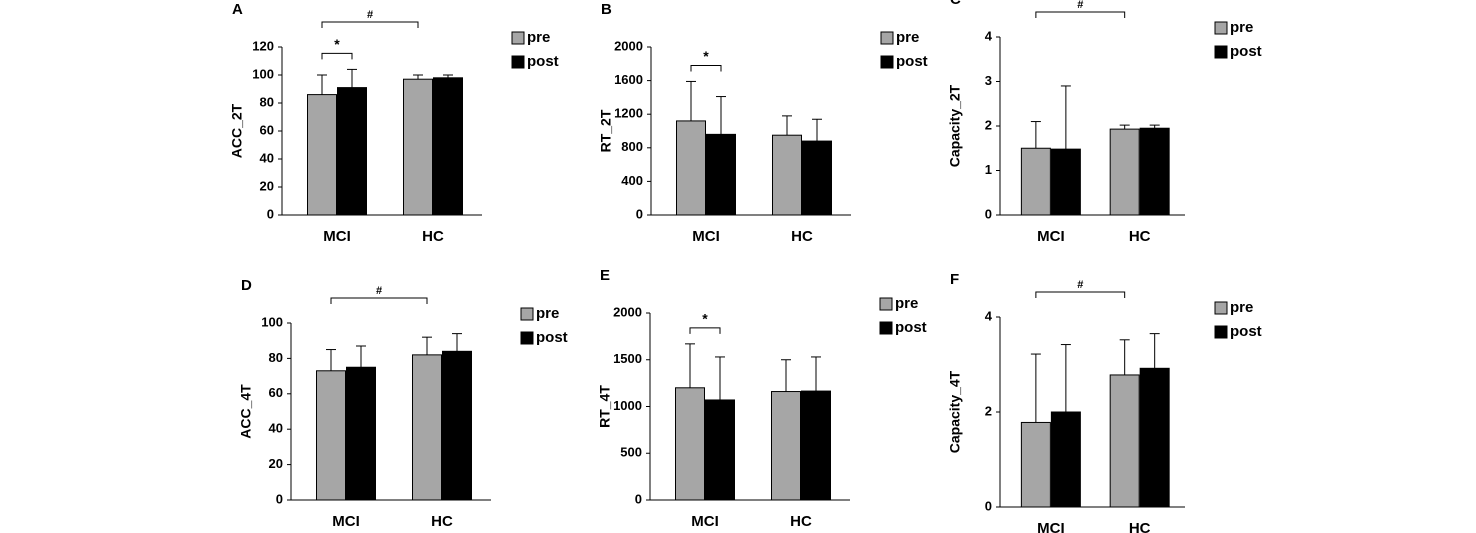 This screenshot has height=533, width=1476. What do you see at coordinates (627, 405) in the screenshot?
I see `y-tick-label: 1000` at bounding box center [627, 405].